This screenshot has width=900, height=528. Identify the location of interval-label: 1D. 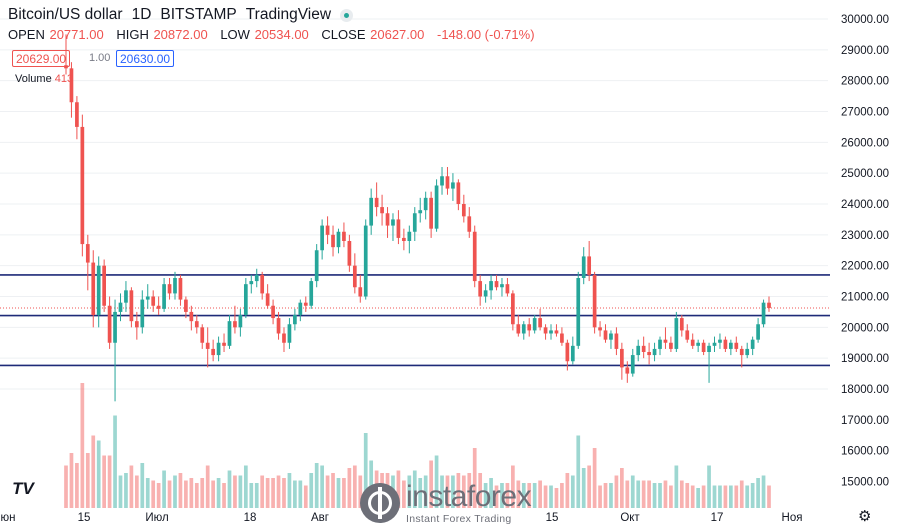
(141, 14).